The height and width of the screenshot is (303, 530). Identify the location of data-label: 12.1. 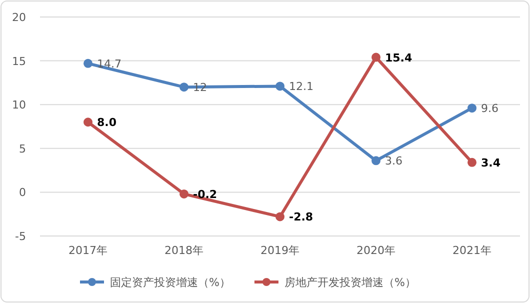
(301, 87).